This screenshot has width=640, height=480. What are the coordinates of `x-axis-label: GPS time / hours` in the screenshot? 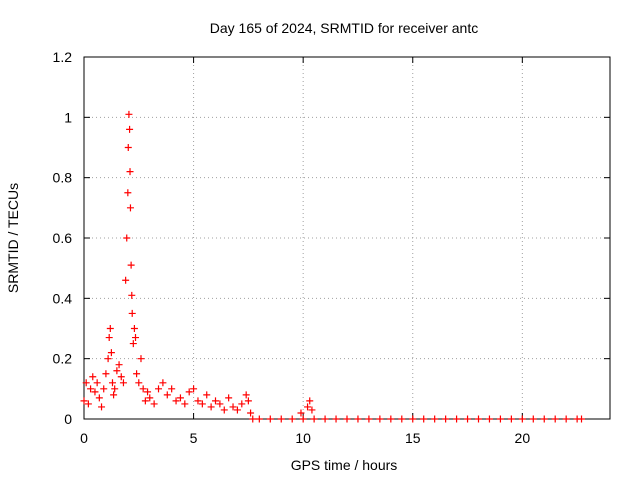 It's located at (344, 465).